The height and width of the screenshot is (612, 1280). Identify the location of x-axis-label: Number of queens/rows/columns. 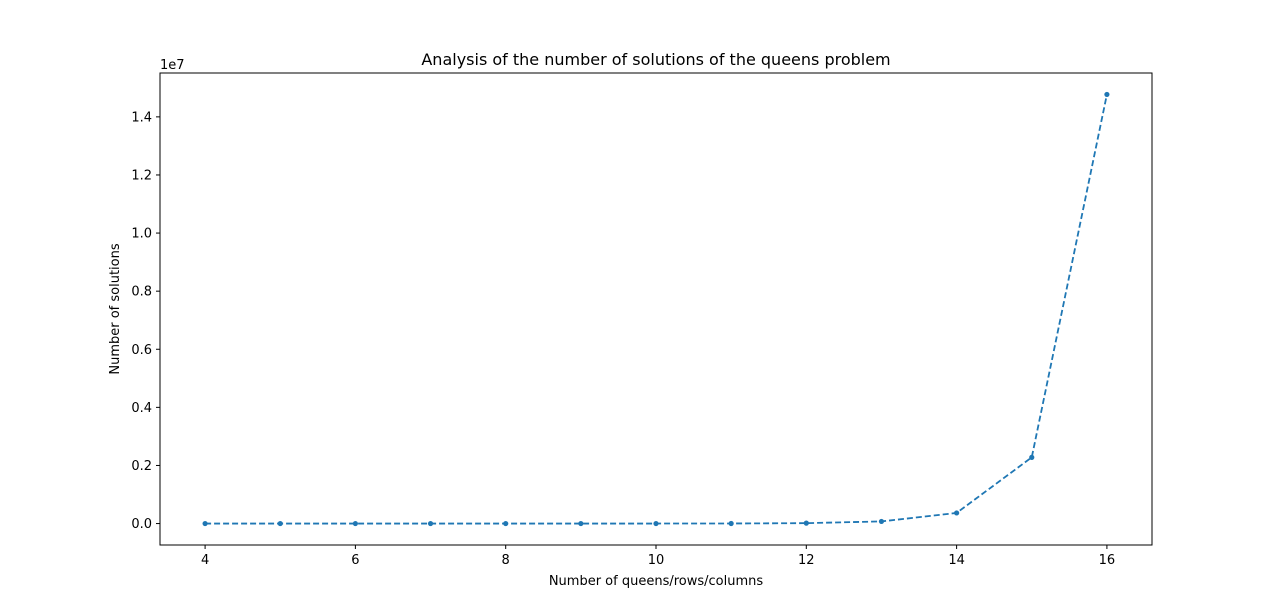
(656, 581).